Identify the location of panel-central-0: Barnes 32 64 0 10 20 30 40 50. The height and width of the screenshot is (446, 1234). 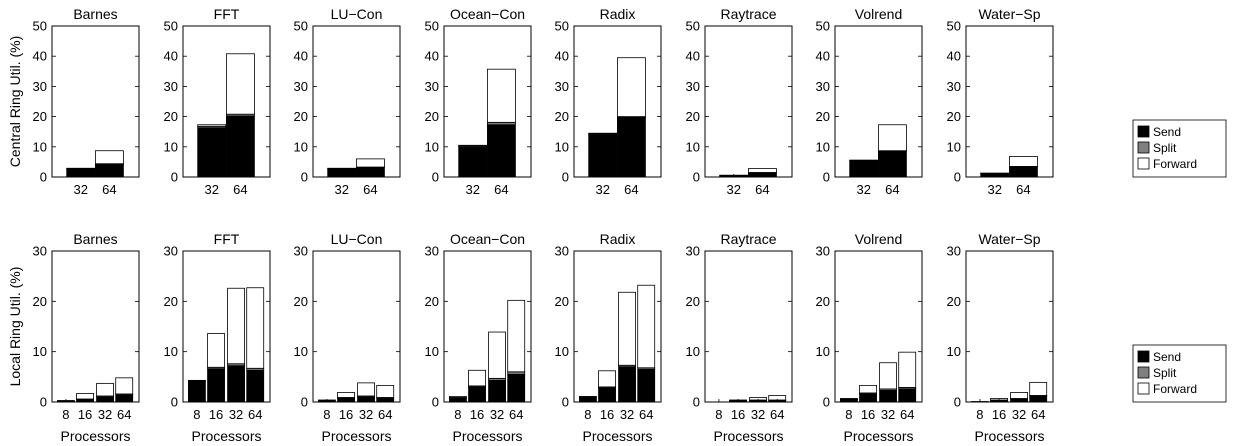
(86, 101).